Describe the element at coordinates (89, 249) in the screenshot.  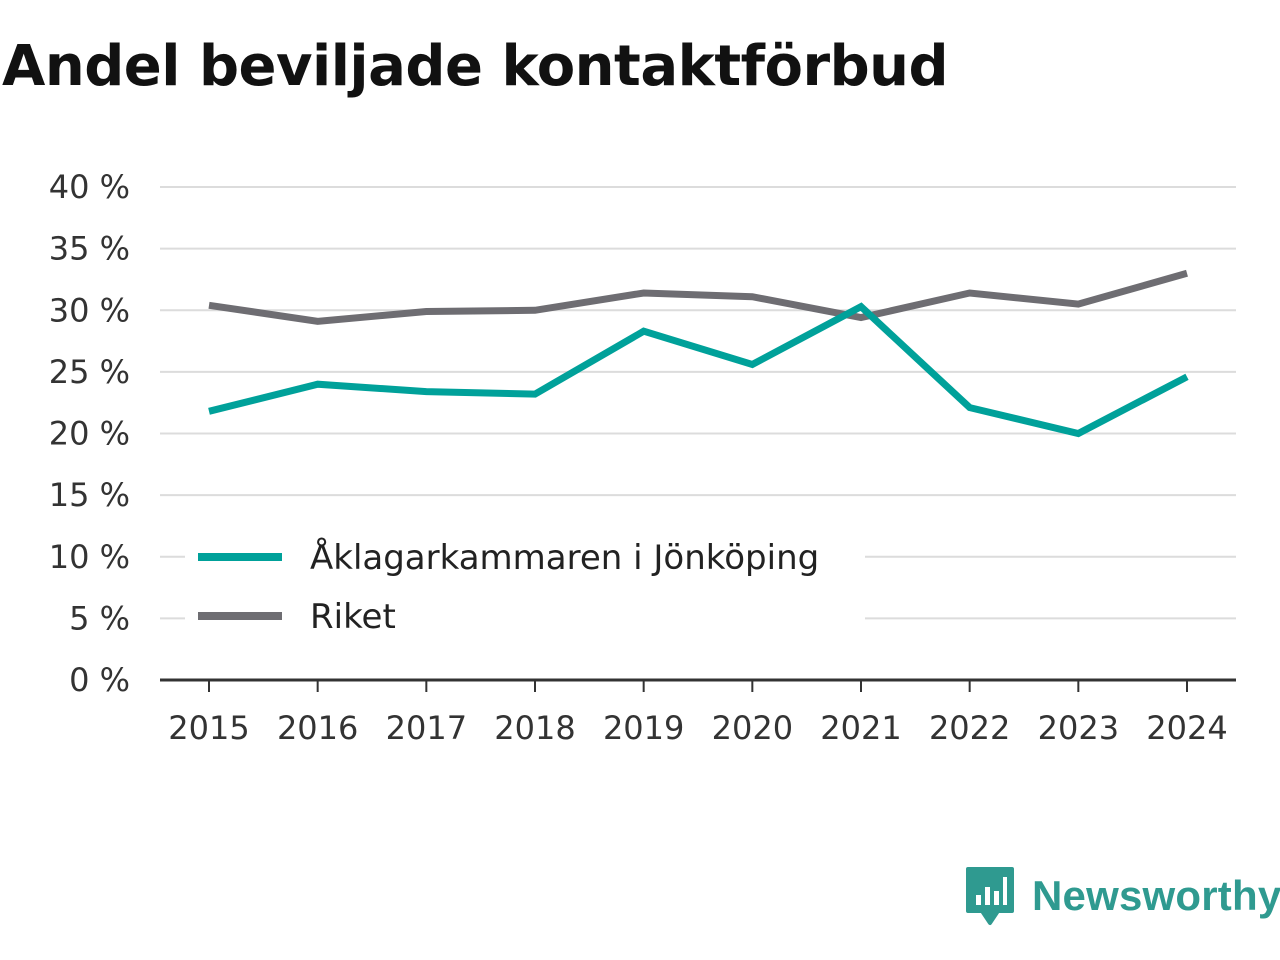
I see `y-tick-label: 35 %` at that location.